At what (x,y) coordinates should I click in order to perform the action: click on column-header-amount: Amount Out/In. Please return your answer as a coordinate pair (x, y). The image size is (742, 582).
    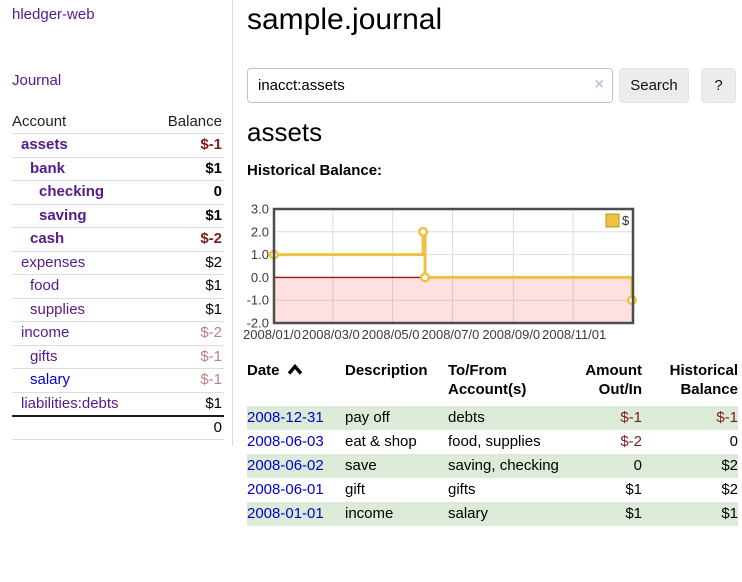
    Looking at the image, I should click on (613, 380).